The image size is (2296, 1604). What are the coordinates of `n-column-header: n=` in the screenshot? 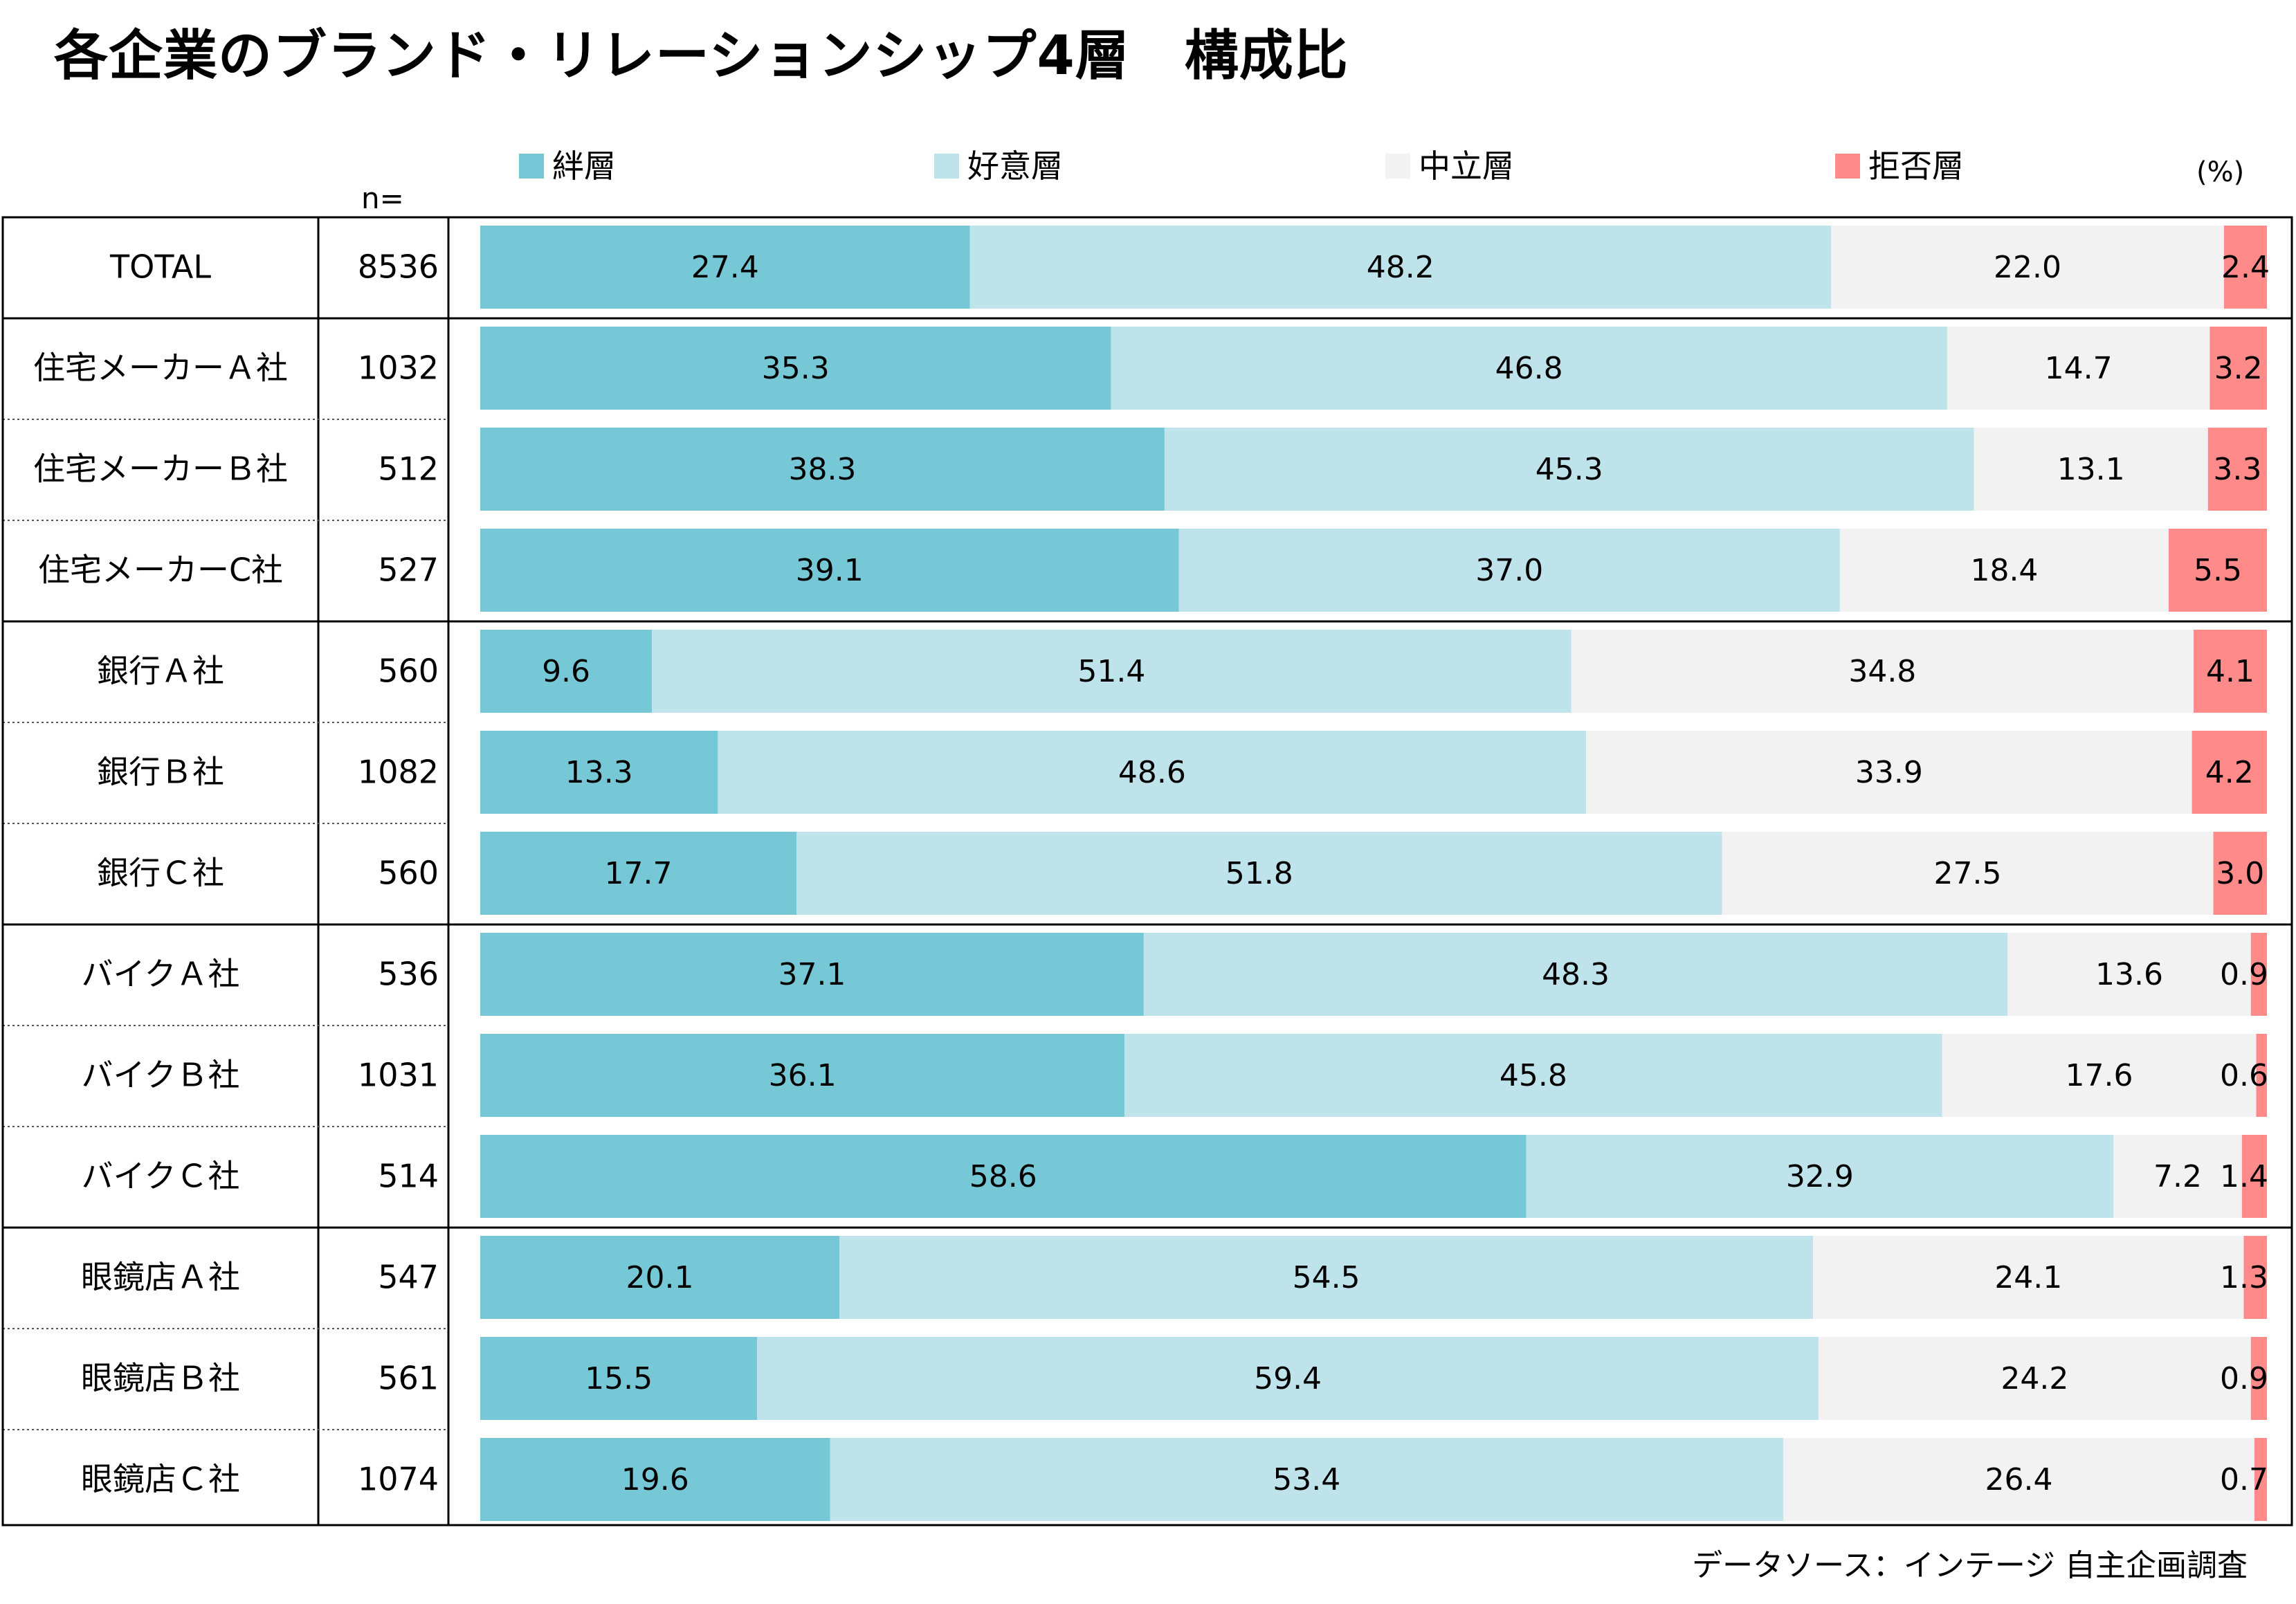 It's located at (382, 198).